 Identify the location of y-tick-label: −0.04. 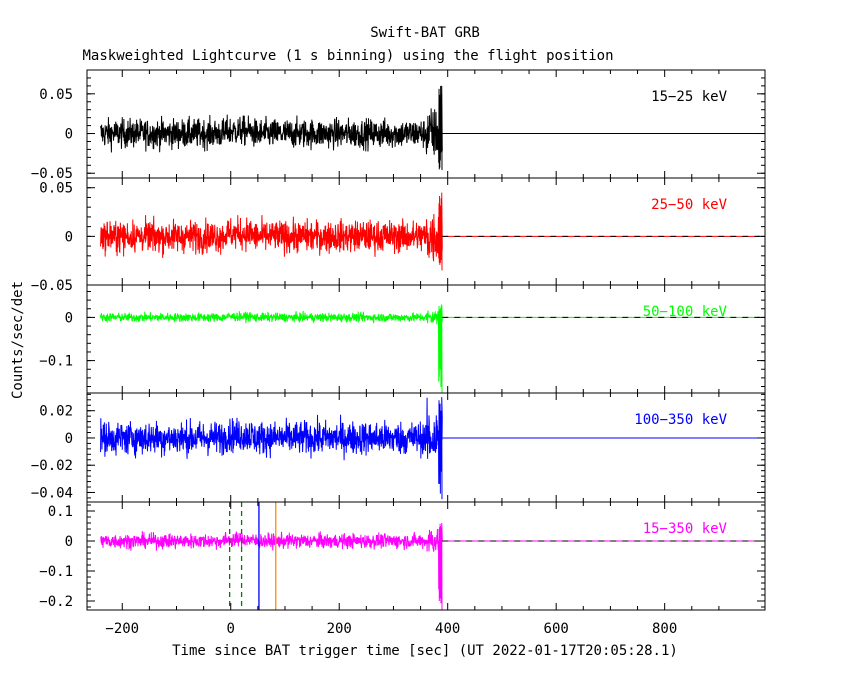
(52, 493).